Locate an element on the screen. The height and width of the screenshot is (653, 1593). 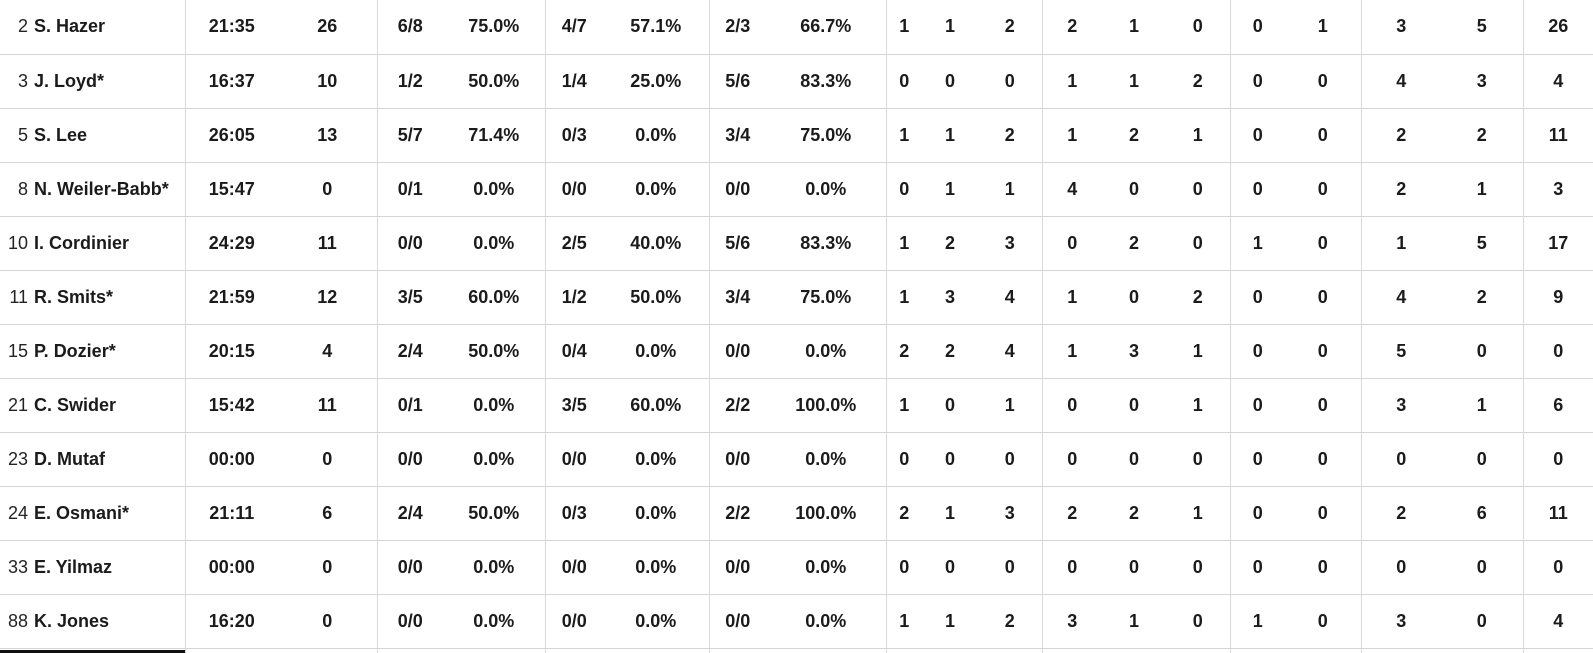
stat-cell: 71.4% is located at coordinates (494, 135).